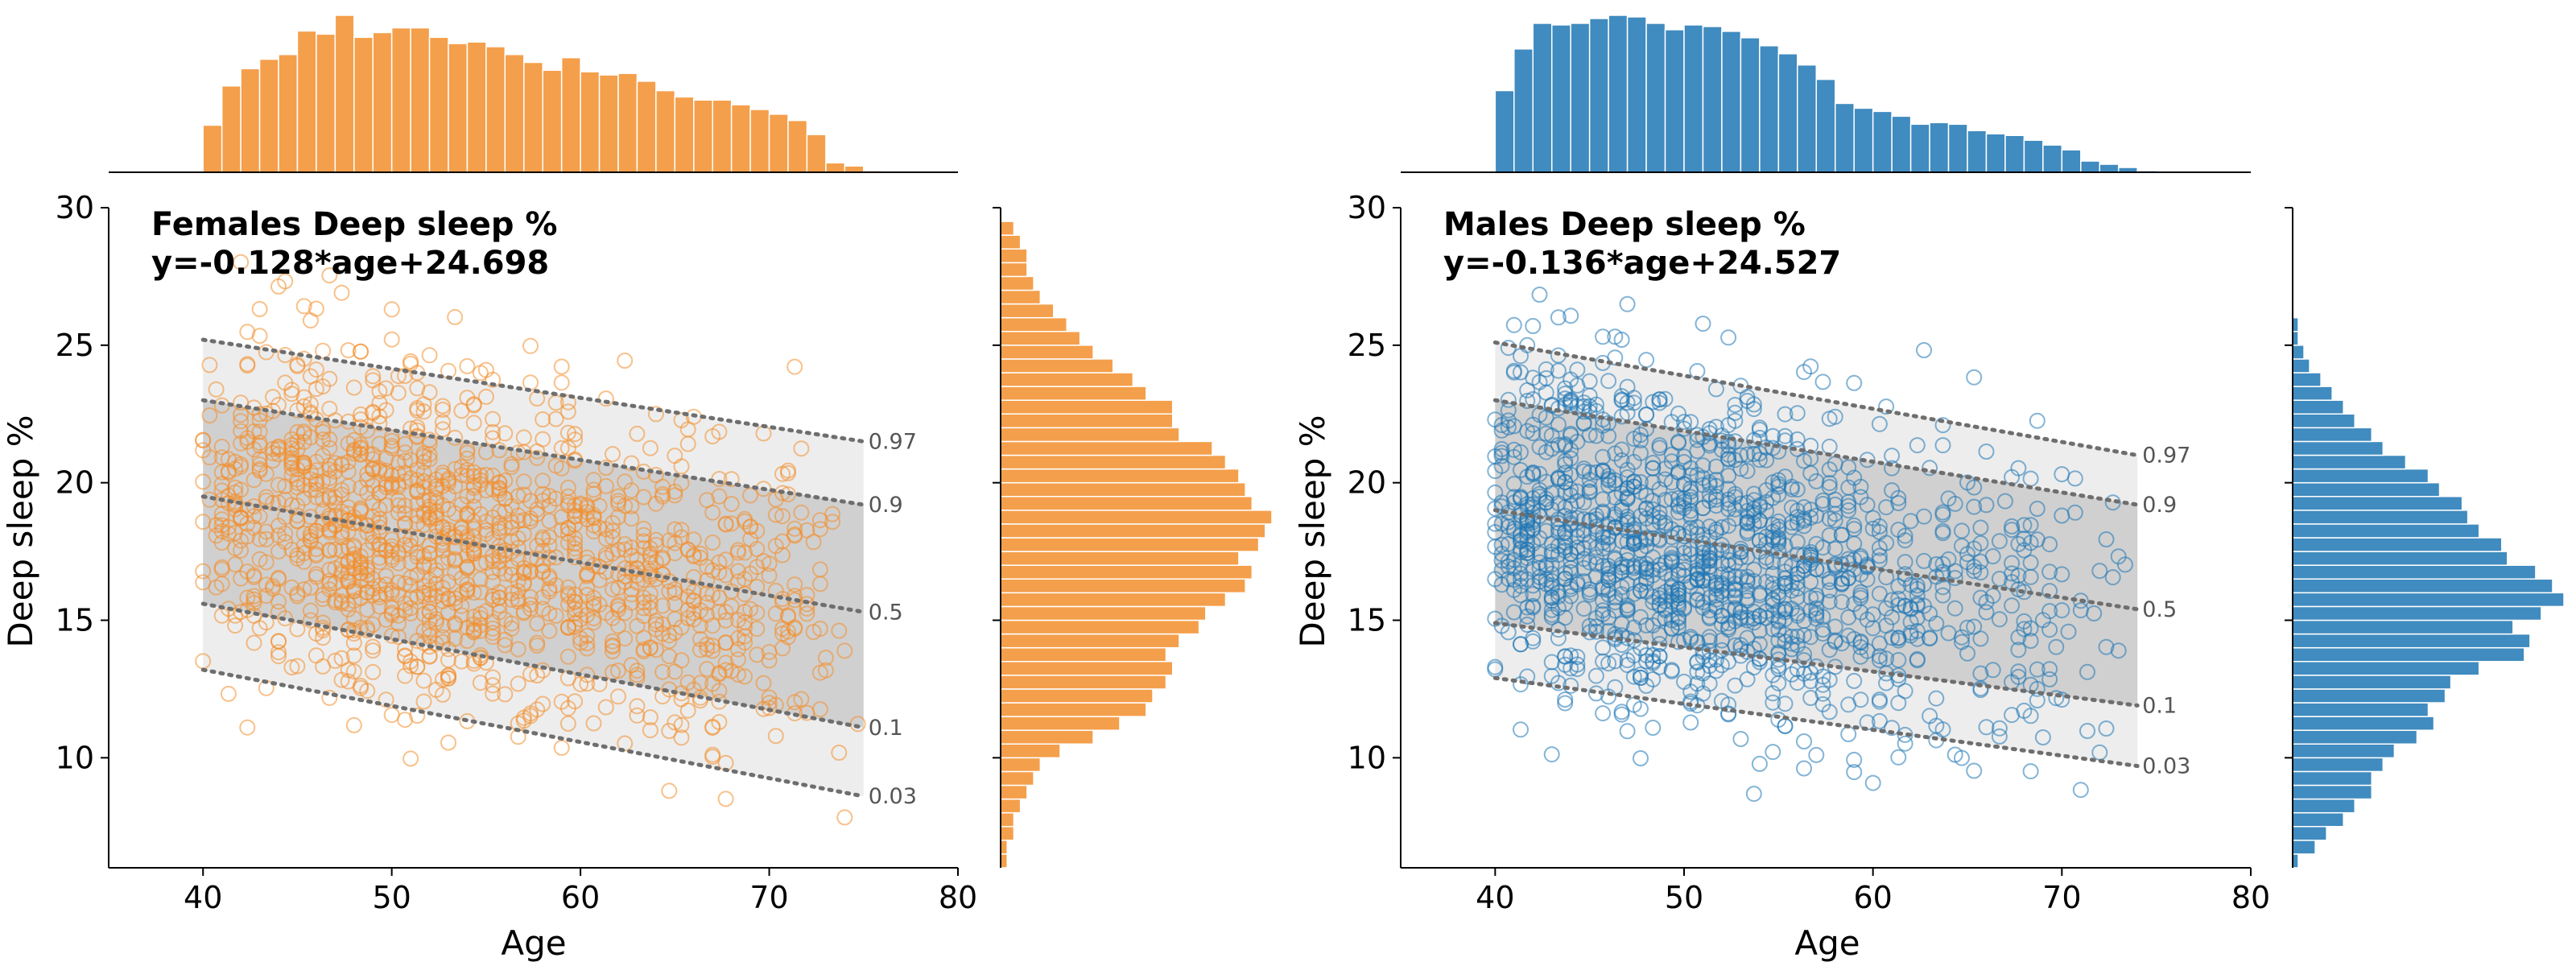 Image resolution: width=2576 pixels, height=966 pixels. What do you see at coordinates (1642, 263) in the screenshot?
I see `male-regression-equation: y=-0.136*age+24.527` at bounding box center [1642, 263].